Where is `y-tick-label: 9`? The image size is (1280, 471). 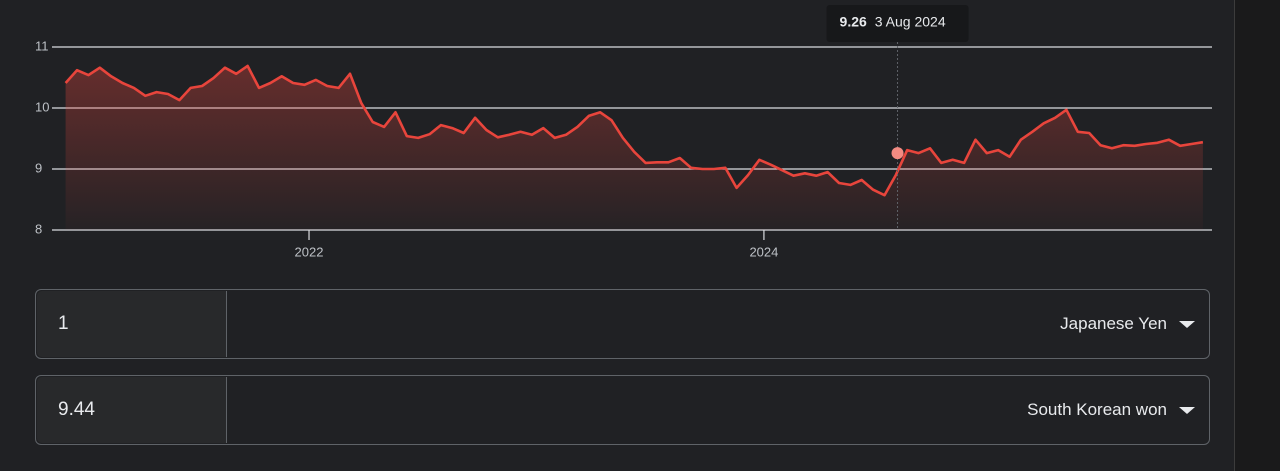
y-tick-label: 9 is located at coordinates (38, 167).